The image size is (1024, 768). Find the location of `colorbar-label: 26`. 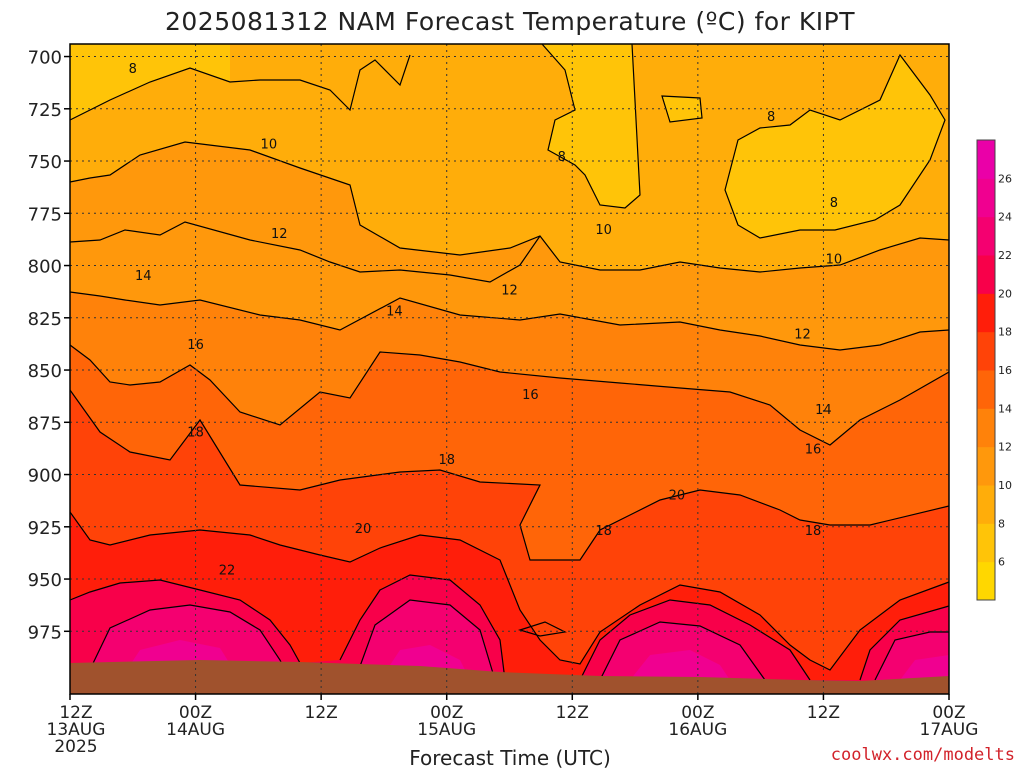

colorbar-label: 26 is located at coordinates (1005, 178).